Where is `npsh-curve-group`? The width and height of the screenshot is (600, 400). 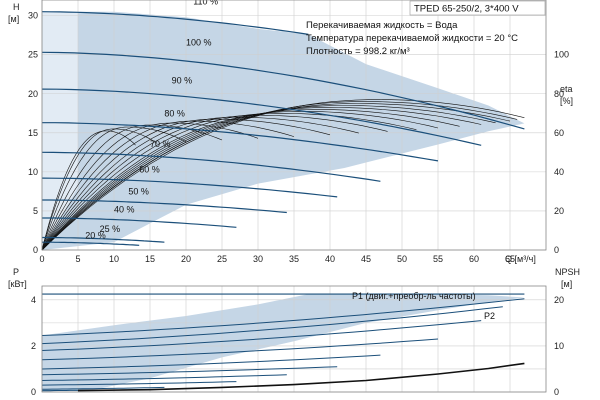
npsh-curve-group is located at coordinates (301, 377).